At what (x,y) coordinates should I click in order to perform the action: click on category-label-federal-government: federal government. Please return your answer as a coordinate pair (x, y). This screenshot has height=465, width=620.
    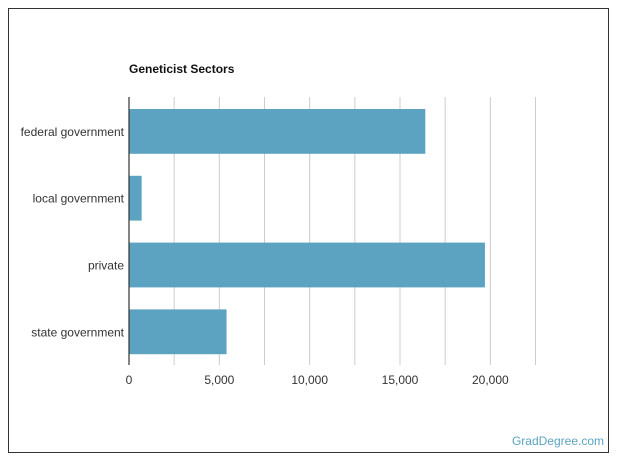
    Looking at the image, I should click on (73, 132).